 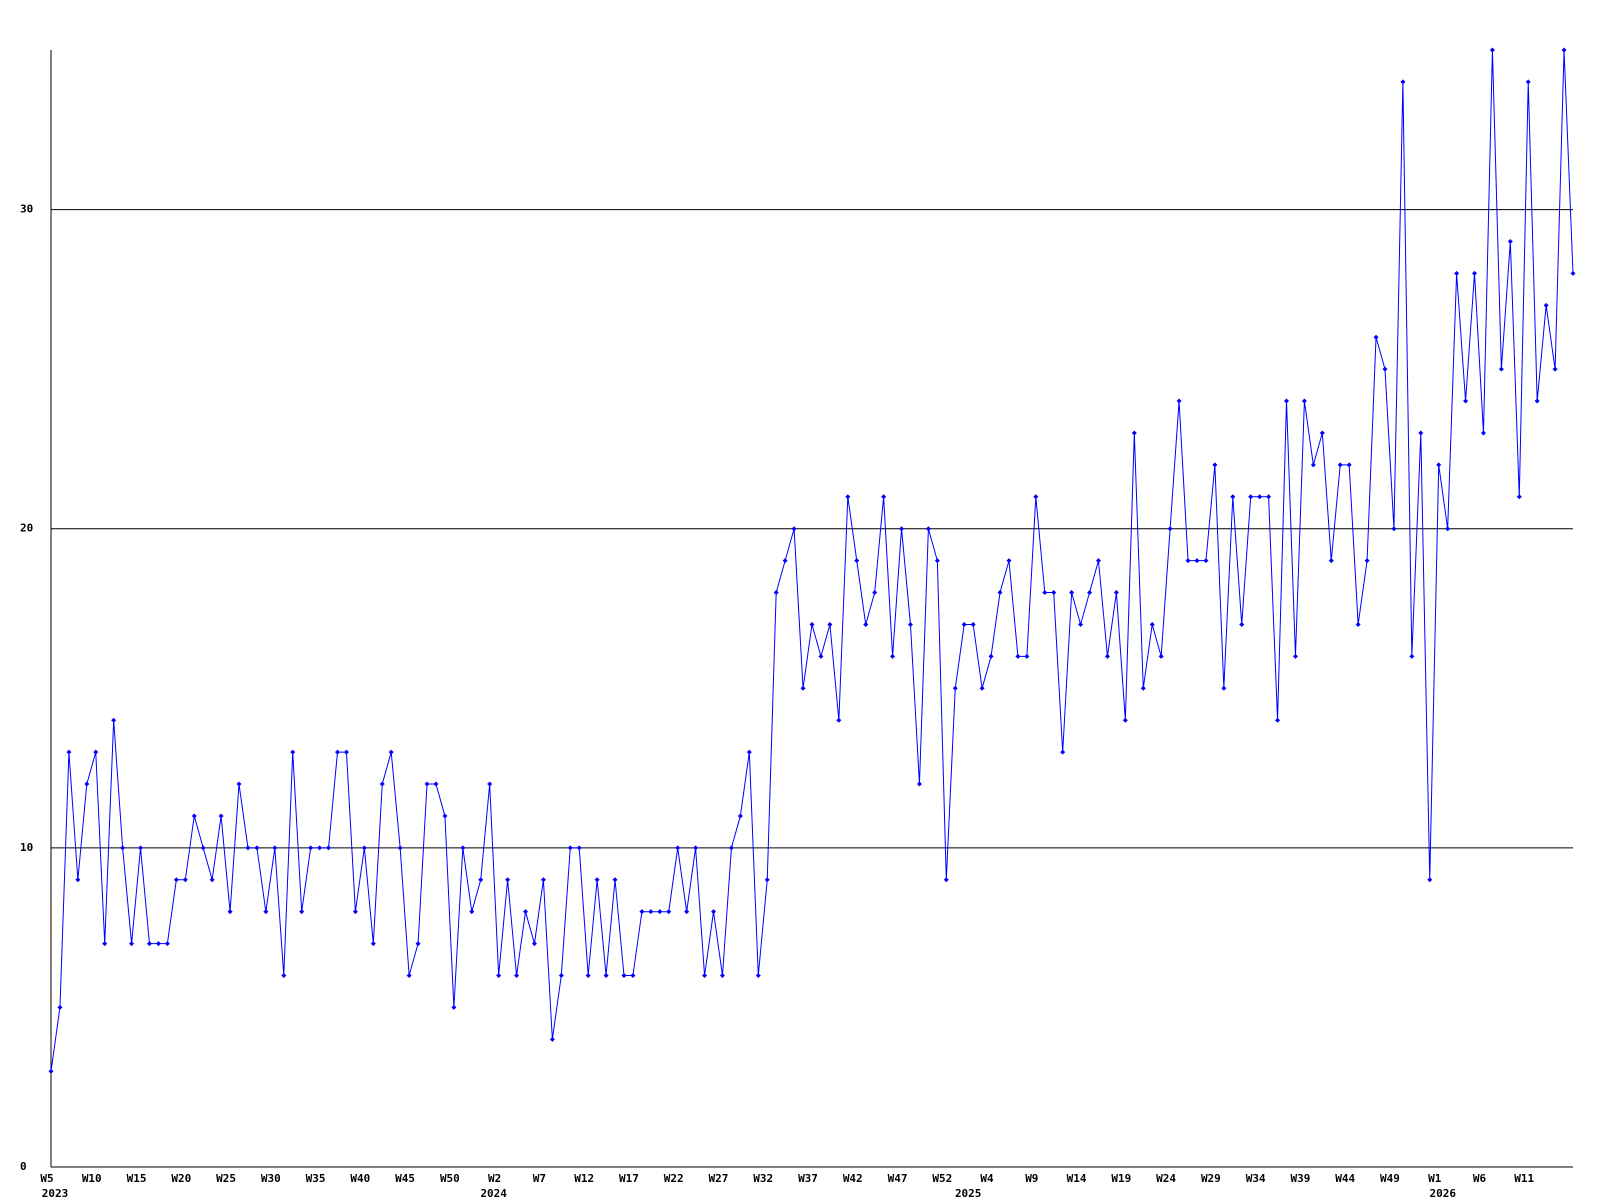 I want to click on x-tick-label: W49, so click(x=1390, y=1178).